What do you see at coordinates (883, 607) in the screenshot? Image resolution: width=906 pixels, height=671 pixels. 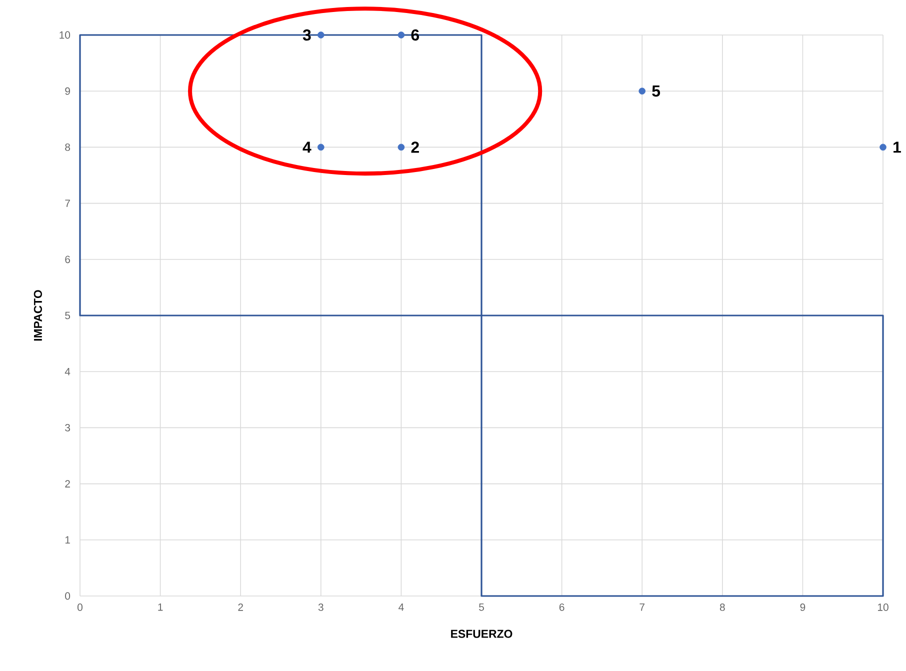 I see `x-tick-label: 10` at bounding box center [883, 607].